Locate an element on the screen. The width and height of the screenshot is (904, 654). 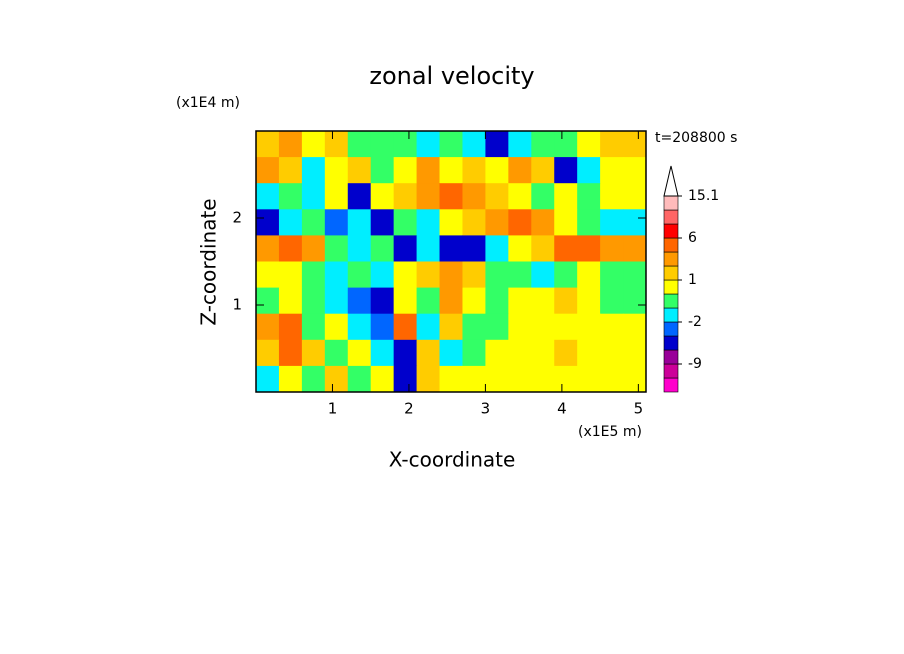
x-tick-label: 5 is located at coordinates (639, 409).